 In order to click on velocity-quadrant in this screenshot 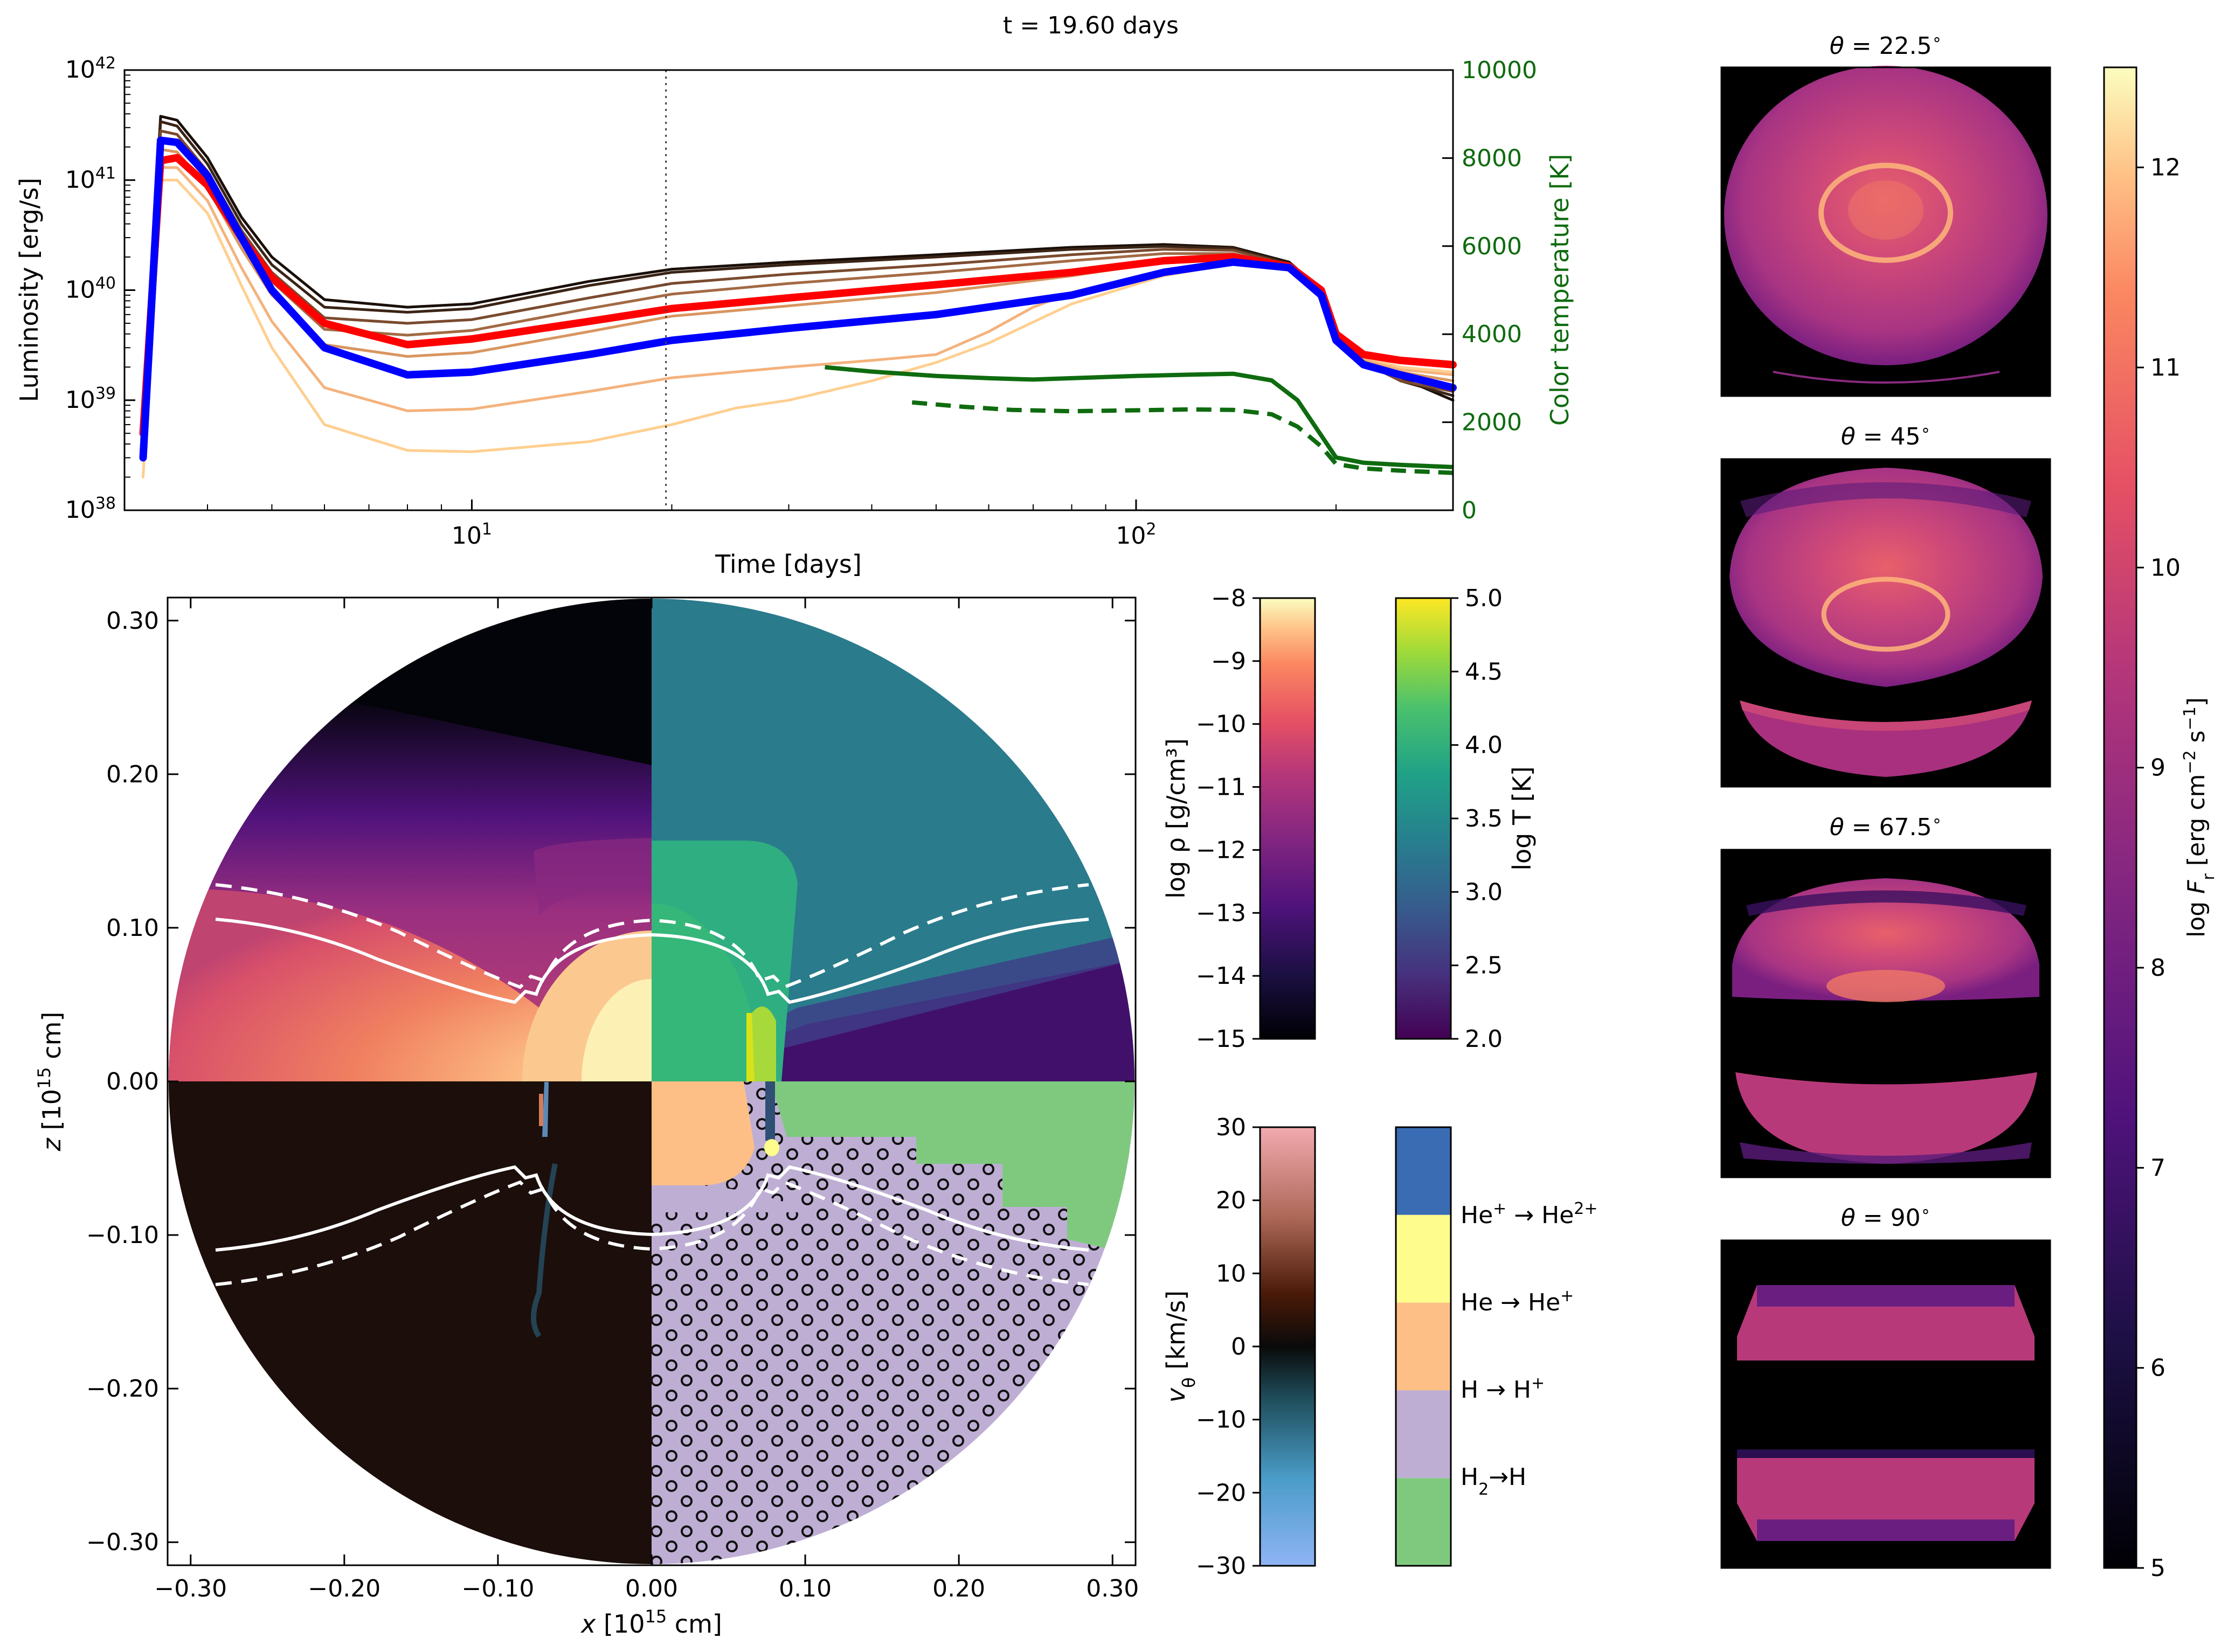, I will do `click(410, 1322)`.